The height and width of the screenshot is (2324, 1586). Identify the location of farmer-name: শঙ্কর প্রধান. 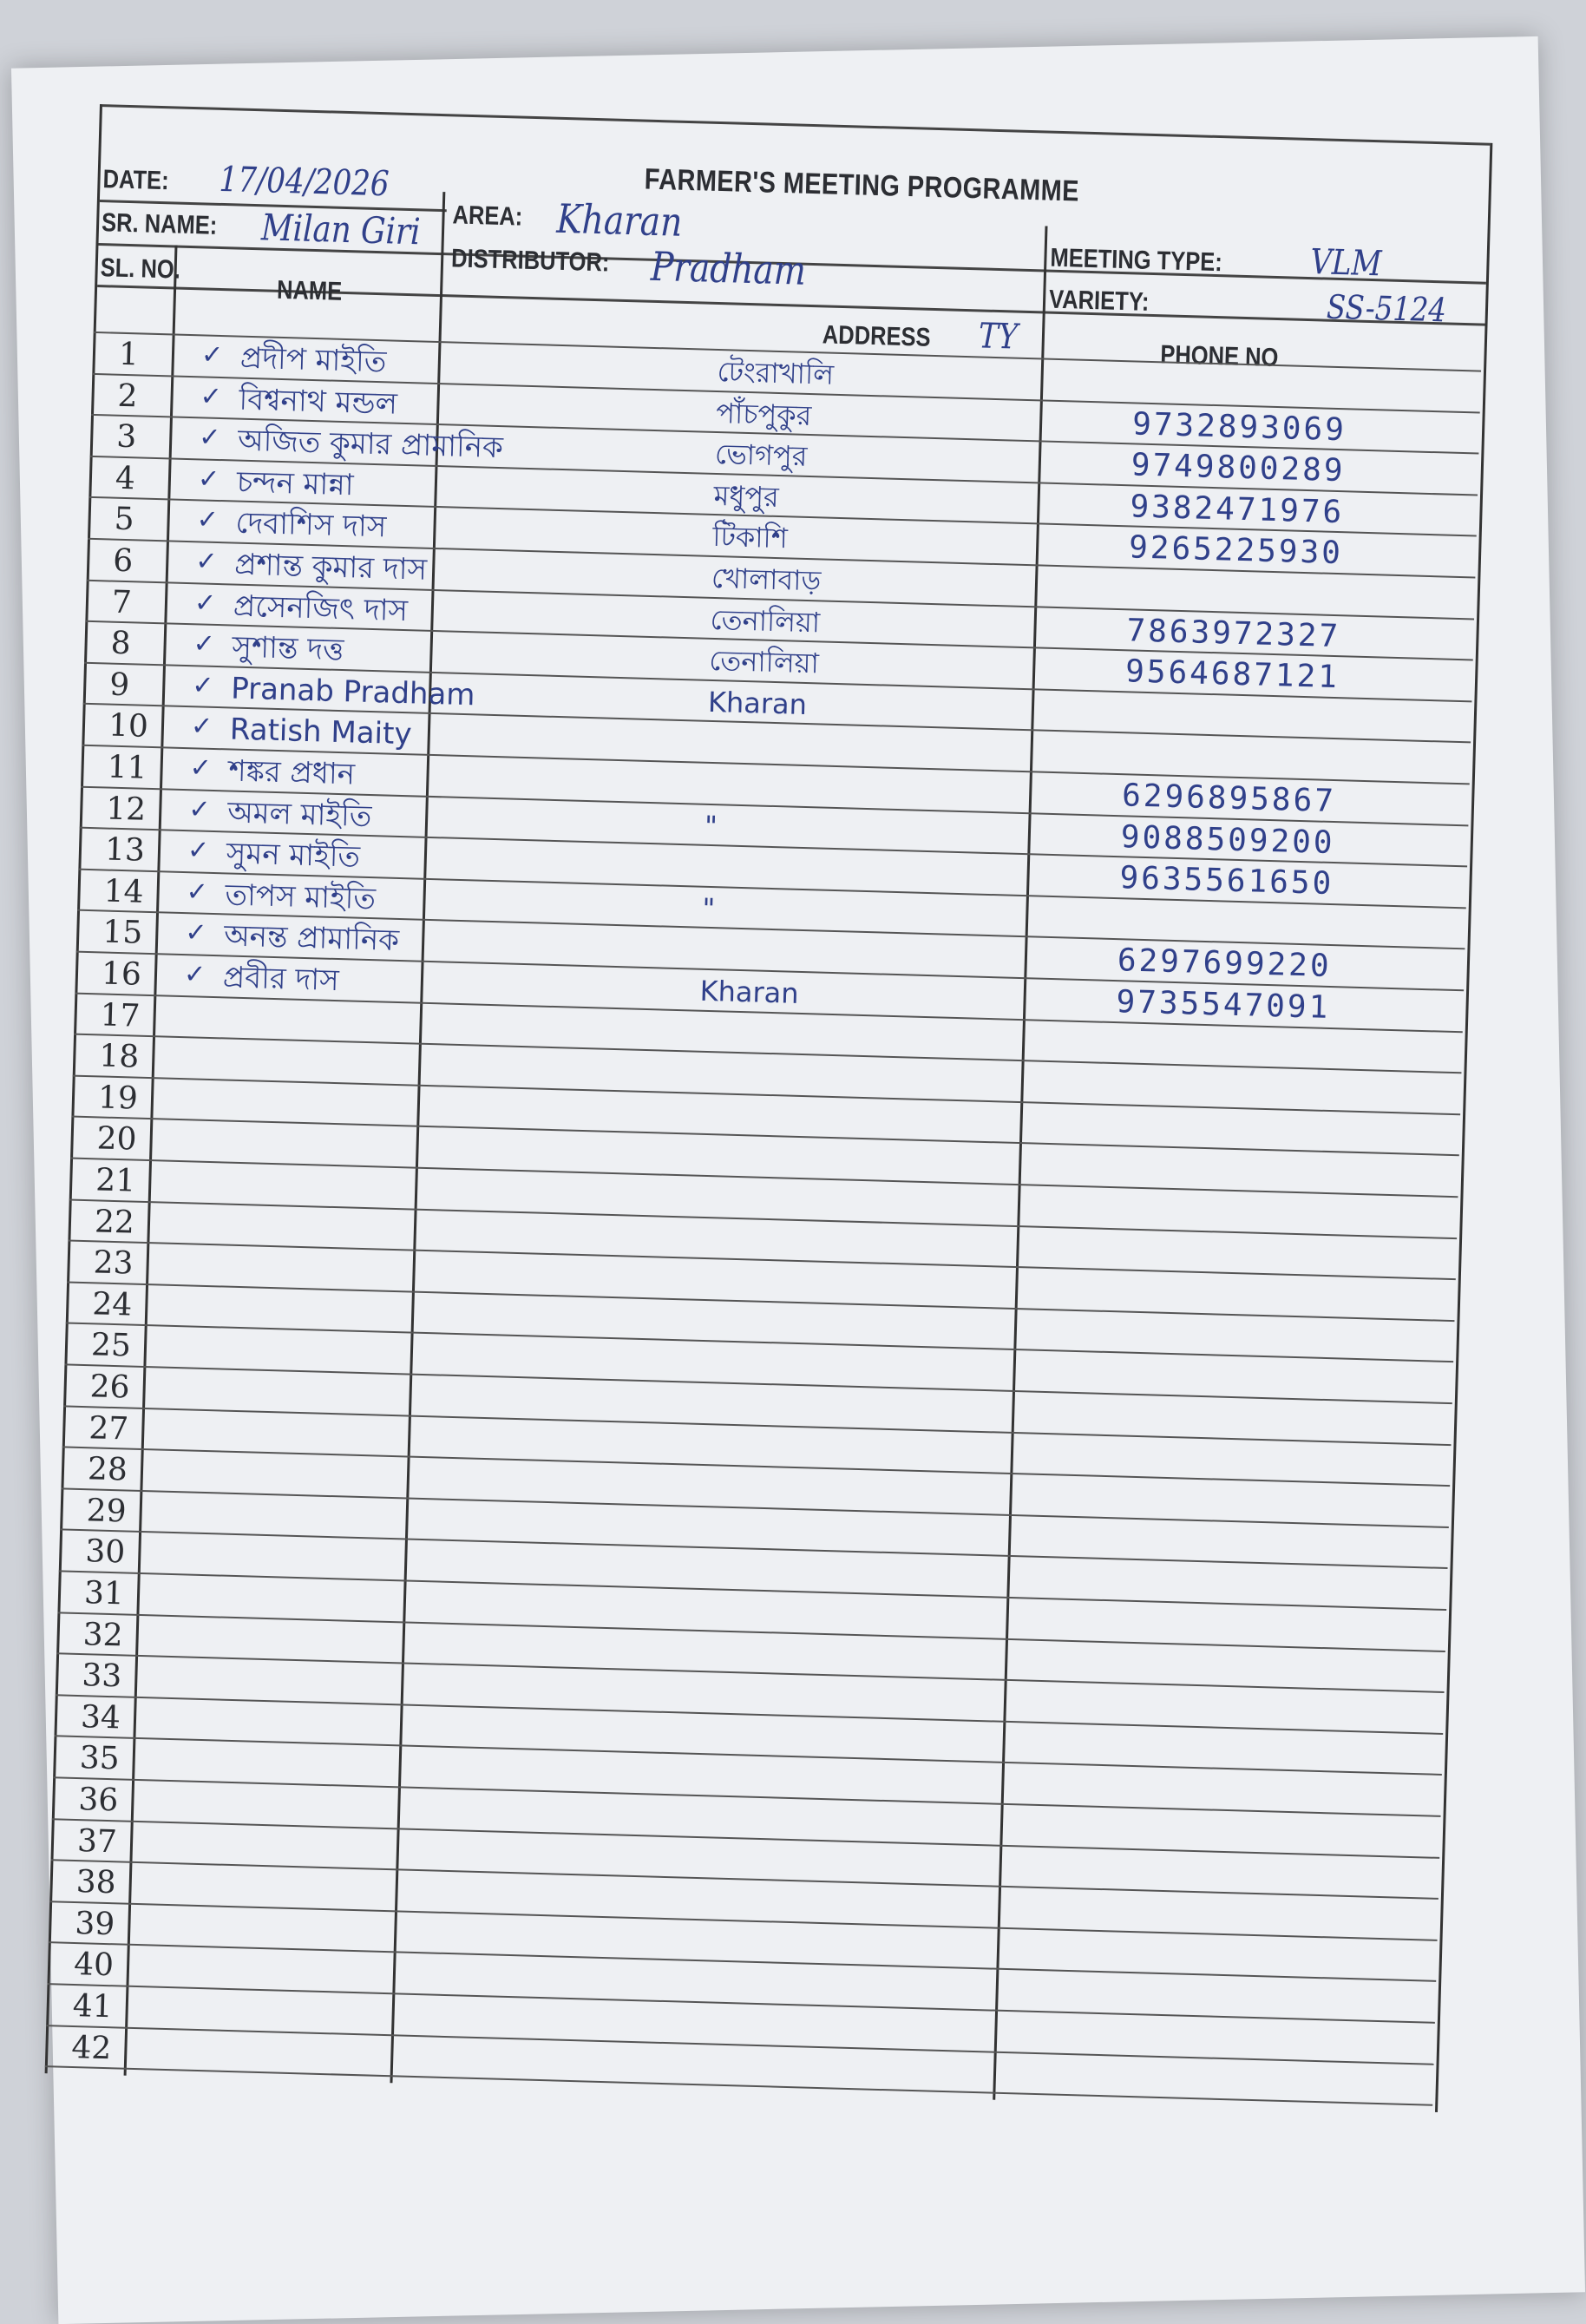
(292, 772).